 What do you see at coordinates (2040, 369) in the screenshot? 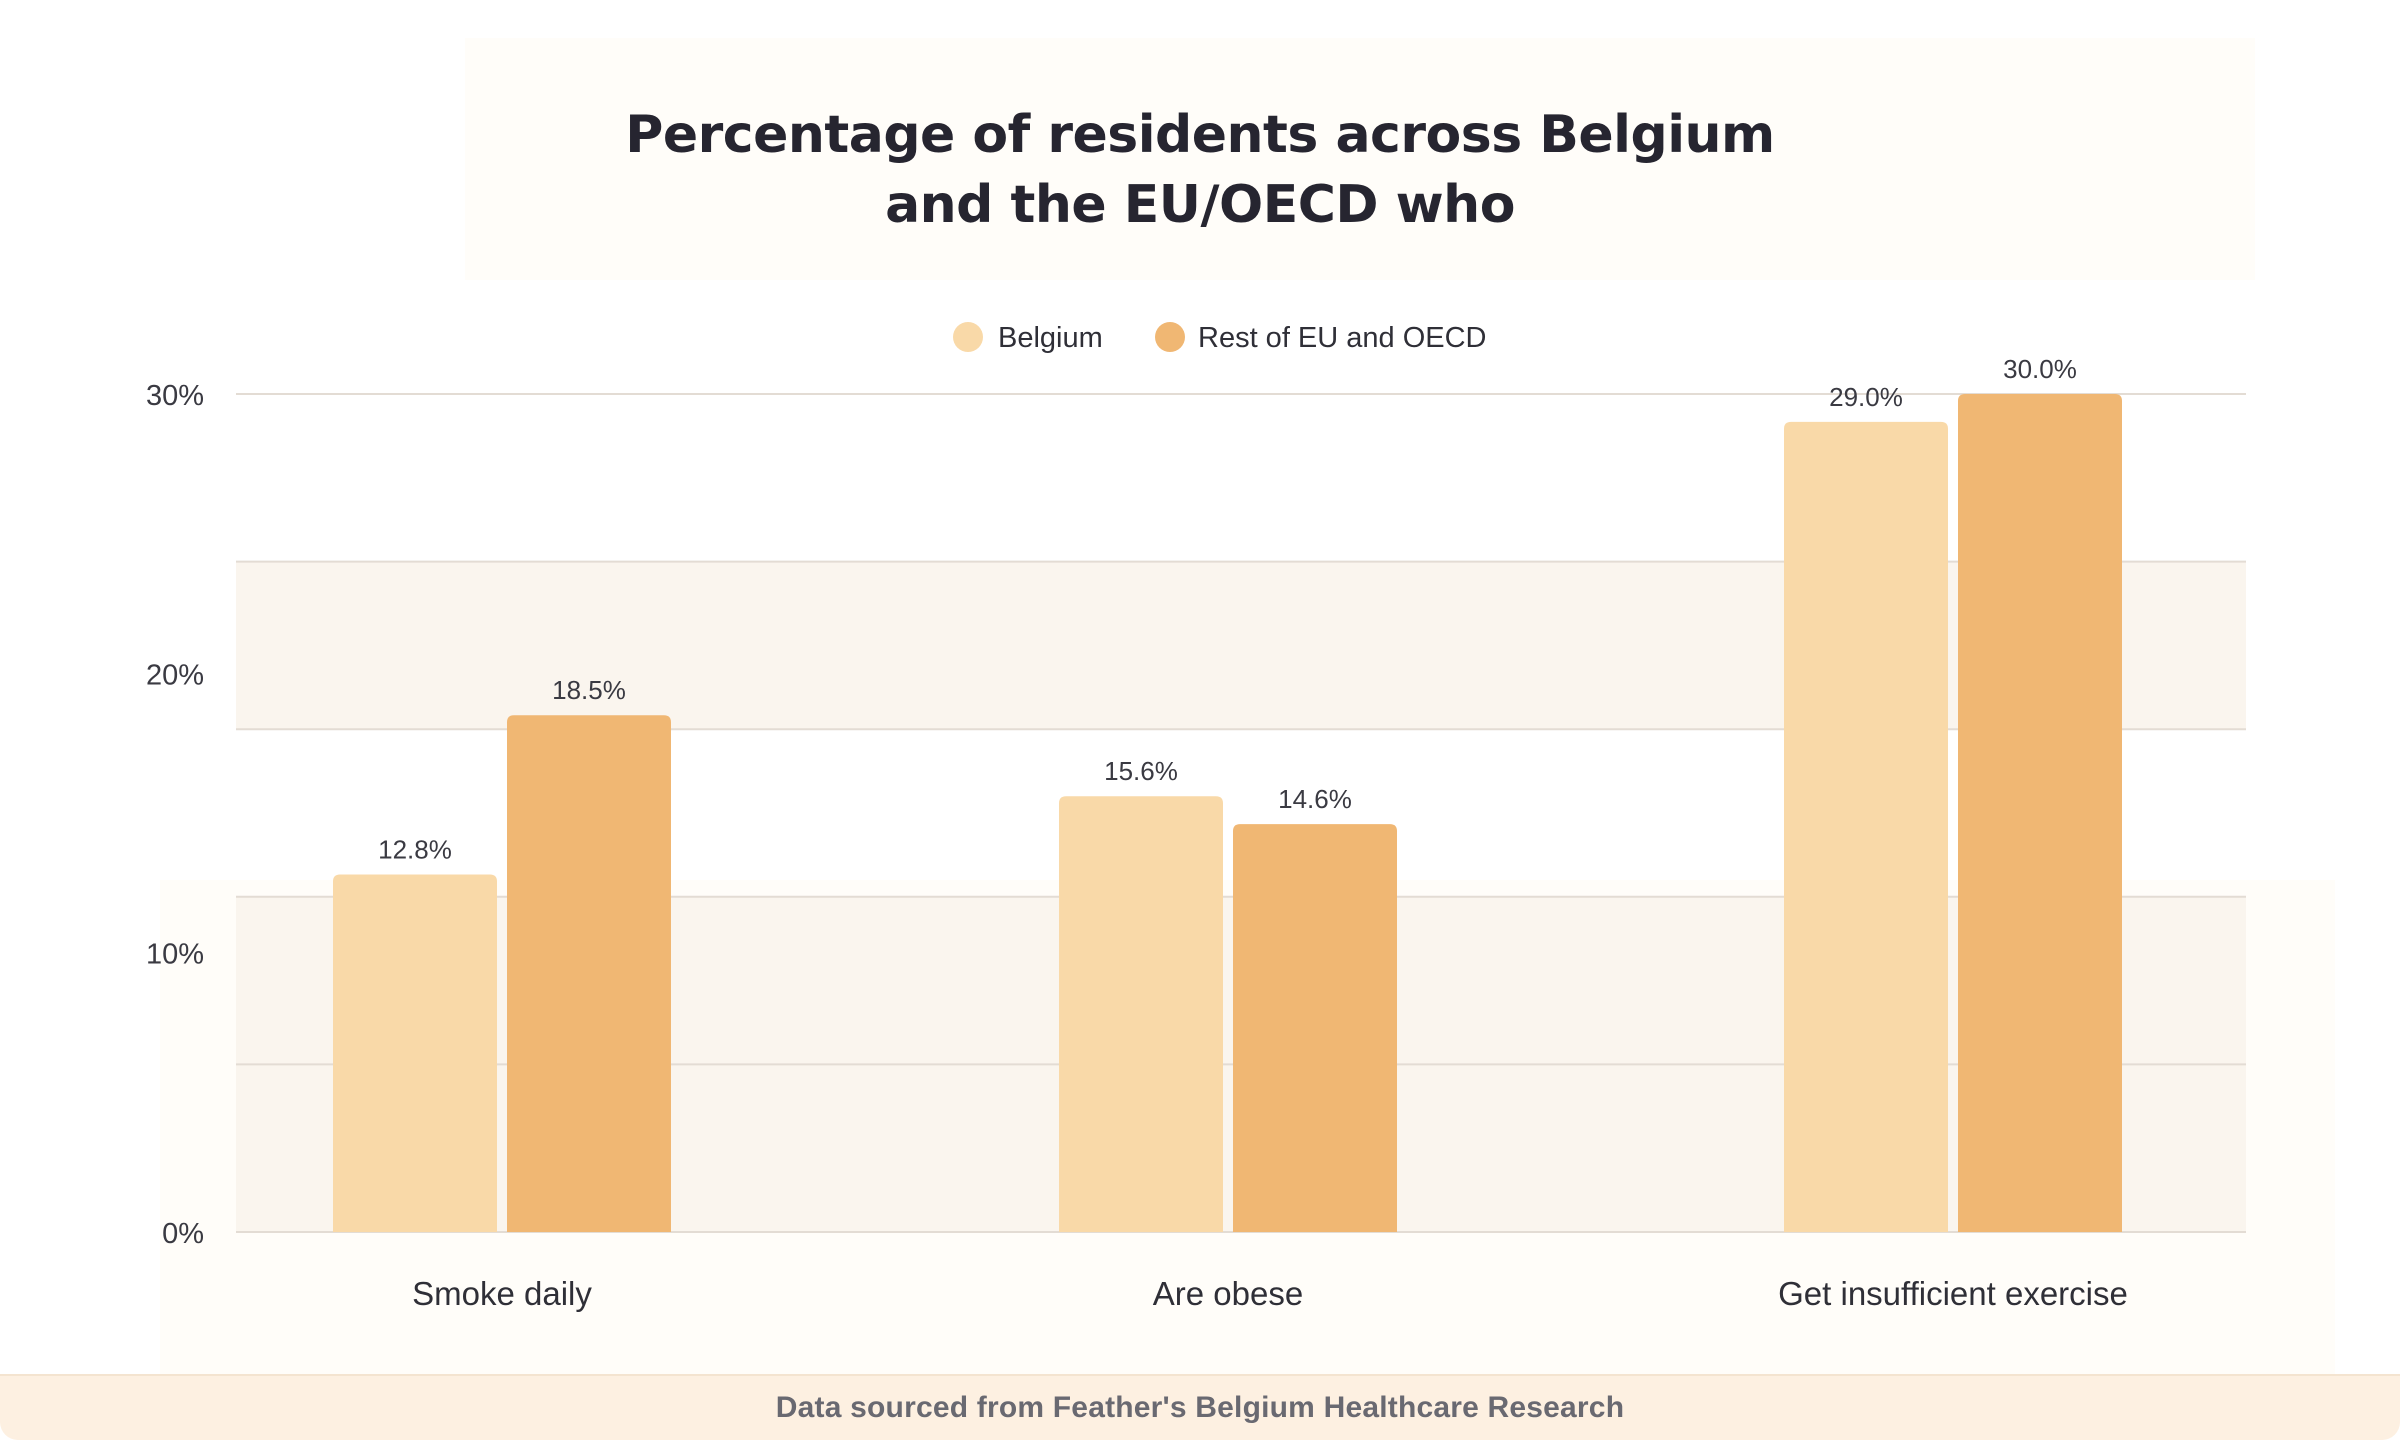
I see `data-label: 30.0%` at bounding box center [2040, 369].